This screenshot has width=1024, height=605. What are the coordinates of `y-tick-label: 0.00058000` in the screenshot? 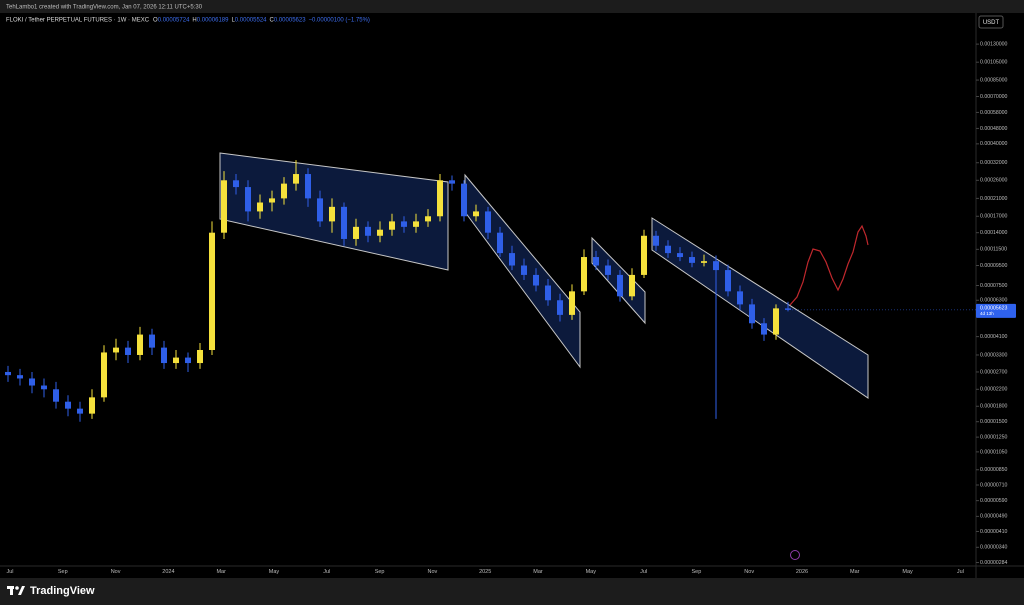 It's located at (994, 113).